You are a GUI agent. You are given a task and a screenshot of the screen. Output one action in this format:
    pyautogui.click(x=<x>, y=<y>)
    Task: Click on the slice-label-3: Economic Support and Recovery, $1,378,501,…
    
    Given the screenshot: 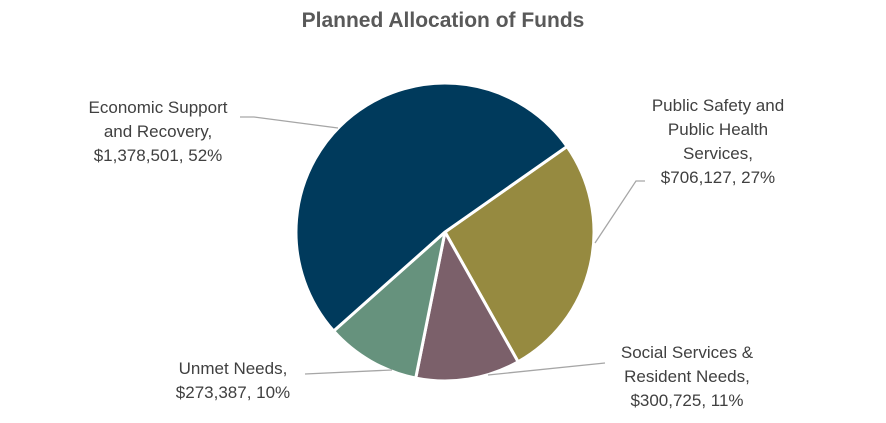 What is the action you would take?
    pyautogui.click(x=158, y=131)
    